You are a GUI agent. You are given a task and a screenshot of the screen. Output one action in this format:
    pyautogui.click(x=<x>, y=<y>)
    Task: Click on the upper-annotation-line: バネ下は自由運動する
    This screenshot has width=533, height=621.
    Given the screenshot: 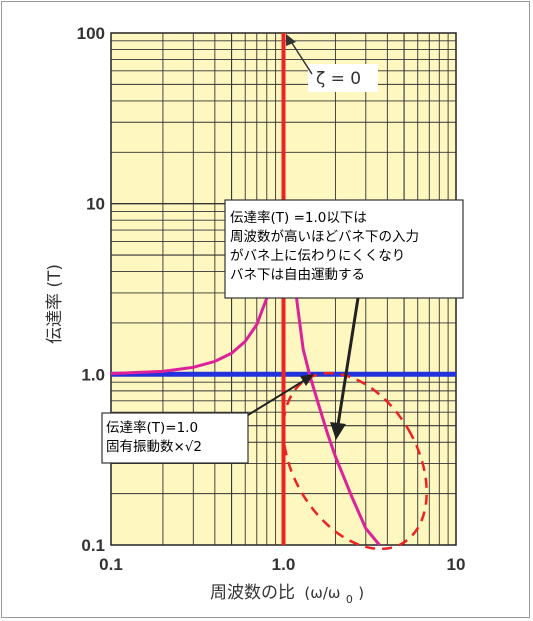 What is the action you would take?
    pyautogui.click(x=297, y=275)
    